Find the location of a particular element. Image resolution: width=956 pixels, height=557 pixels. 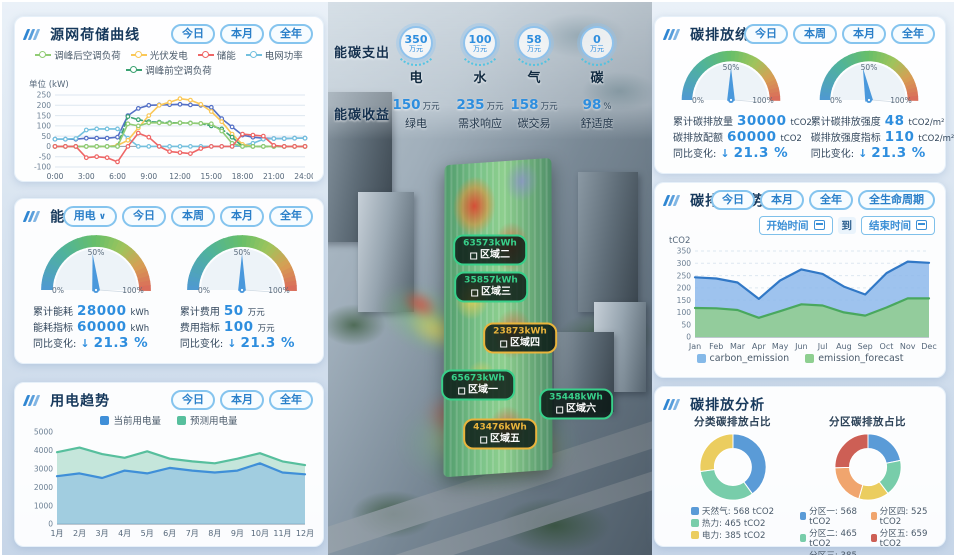

zone-label: 35448kWh 区域六 is located at coordinates (576, 404).